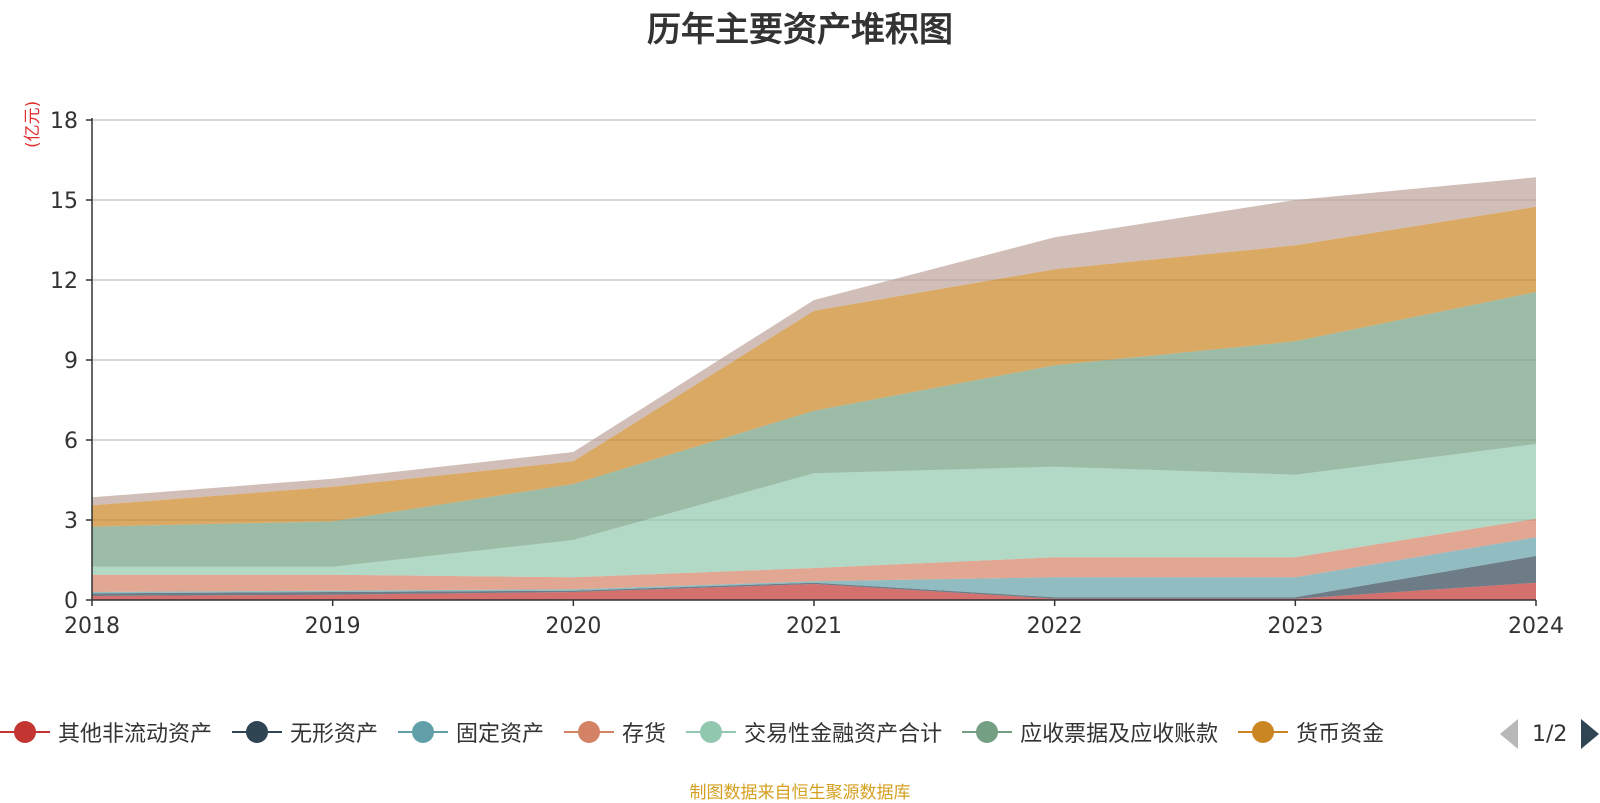 The height and width of the screenshot is (803, 1600). Describe the element at coordinates (1340, 734) in the screenshot. I see `legend-label: 货币资金` at that location.